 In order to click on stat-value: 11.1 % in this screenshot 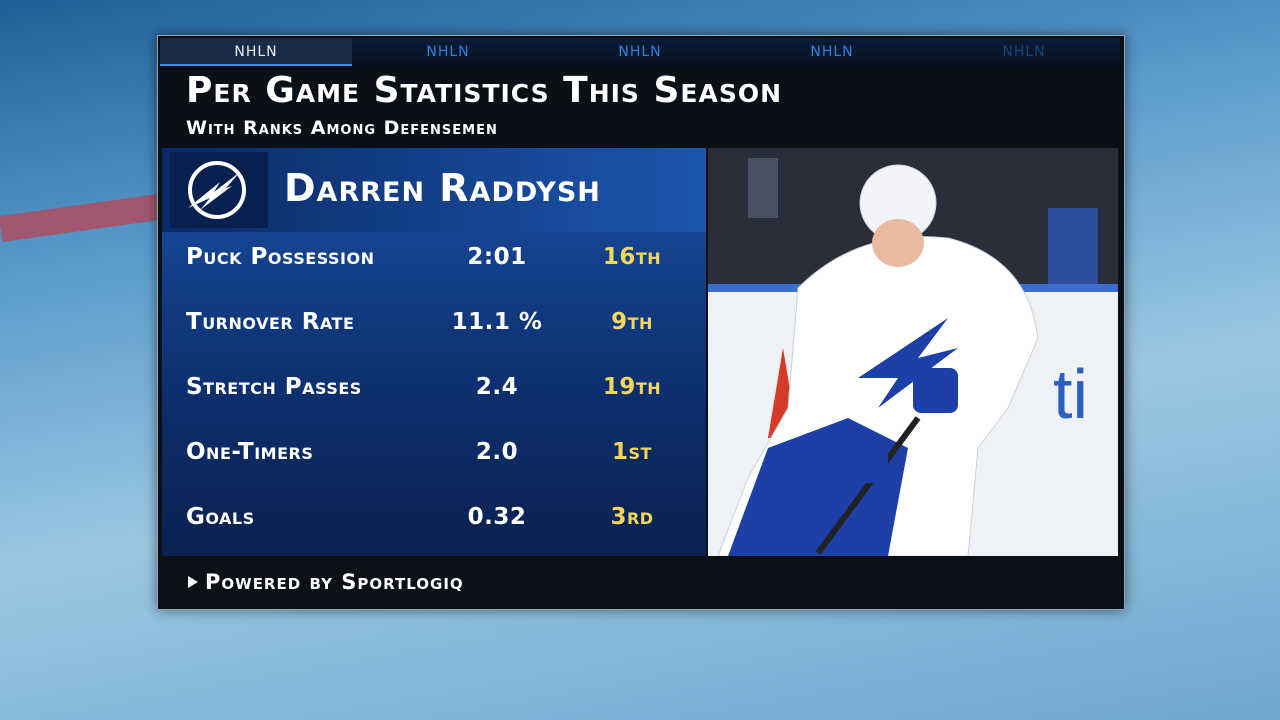, I will do `click(497, 322)`.